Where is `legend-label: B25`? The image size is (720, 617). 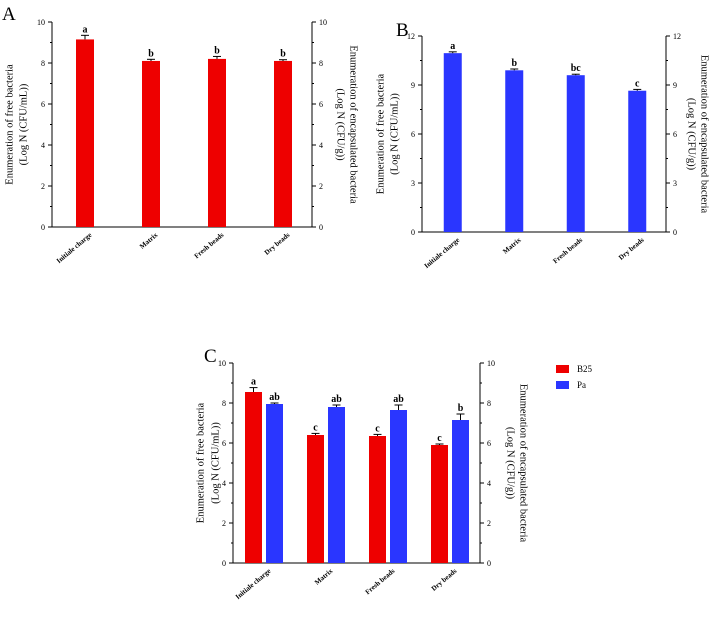 legend-label: B25 is located at coordinates (585, 369).